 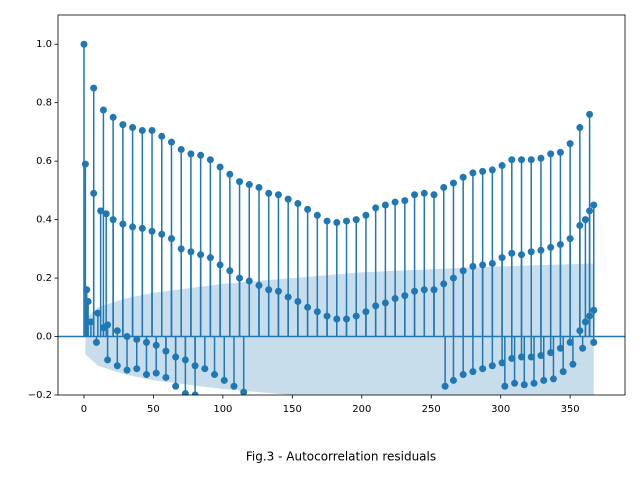 I want to click on chart-title: Fig.3 - Autocorrelation residuals, so click(x=341, y=457).